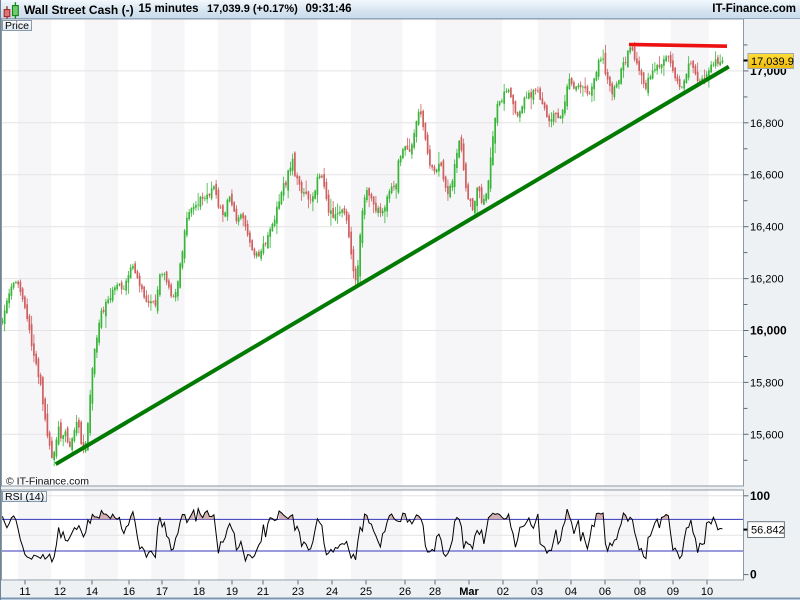 The image size is (800, 600). What do you see at coordinates (162, 592) in the screenshot?
I see `svg-text: 17` at bounding box center [162, 592].